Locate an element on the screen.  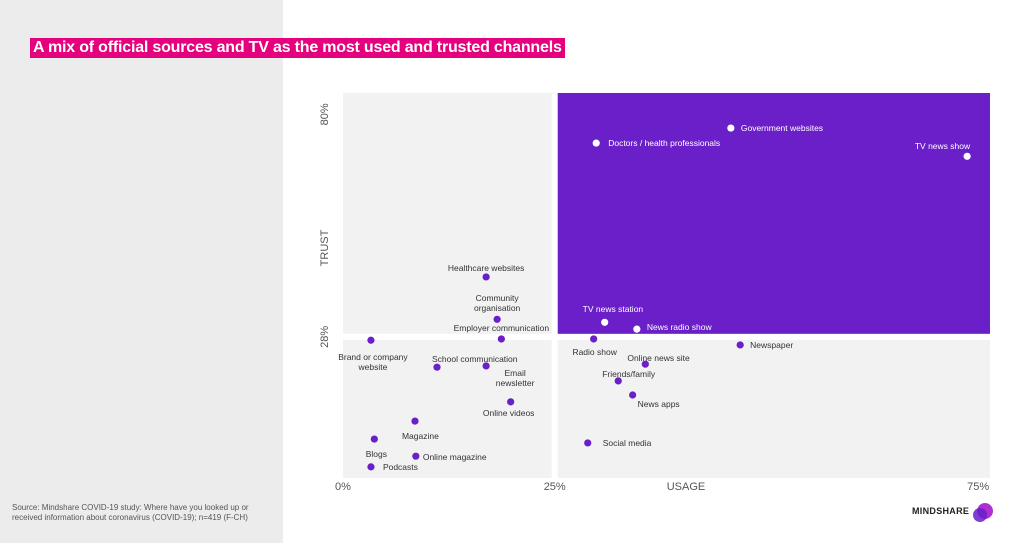
x-tick-label: 25% is located at coordinates (555, 487).